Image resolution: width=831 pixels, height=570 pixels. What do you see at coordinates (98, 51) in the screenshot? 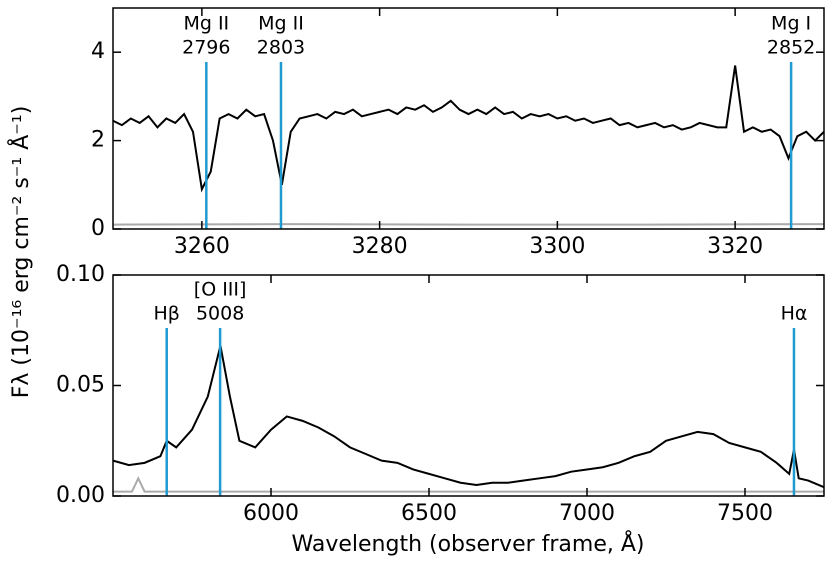
I see `y-tick-label: 4` at bounding box center [98, 51].